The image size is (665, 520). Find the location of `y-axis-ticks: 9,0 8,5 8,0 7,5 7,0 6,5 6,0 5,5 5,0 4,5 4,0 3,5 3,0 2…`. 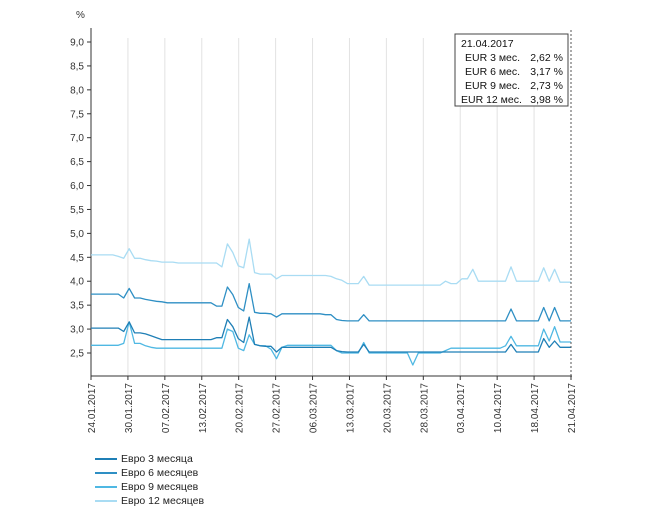

y-axis-ticks: 9,0 8,5 8,0 7,5 7,0 6,5 6,0 5,5 5,0 4,5 4,0 3,5 3,0 2… is located at coordinates (80, 199).